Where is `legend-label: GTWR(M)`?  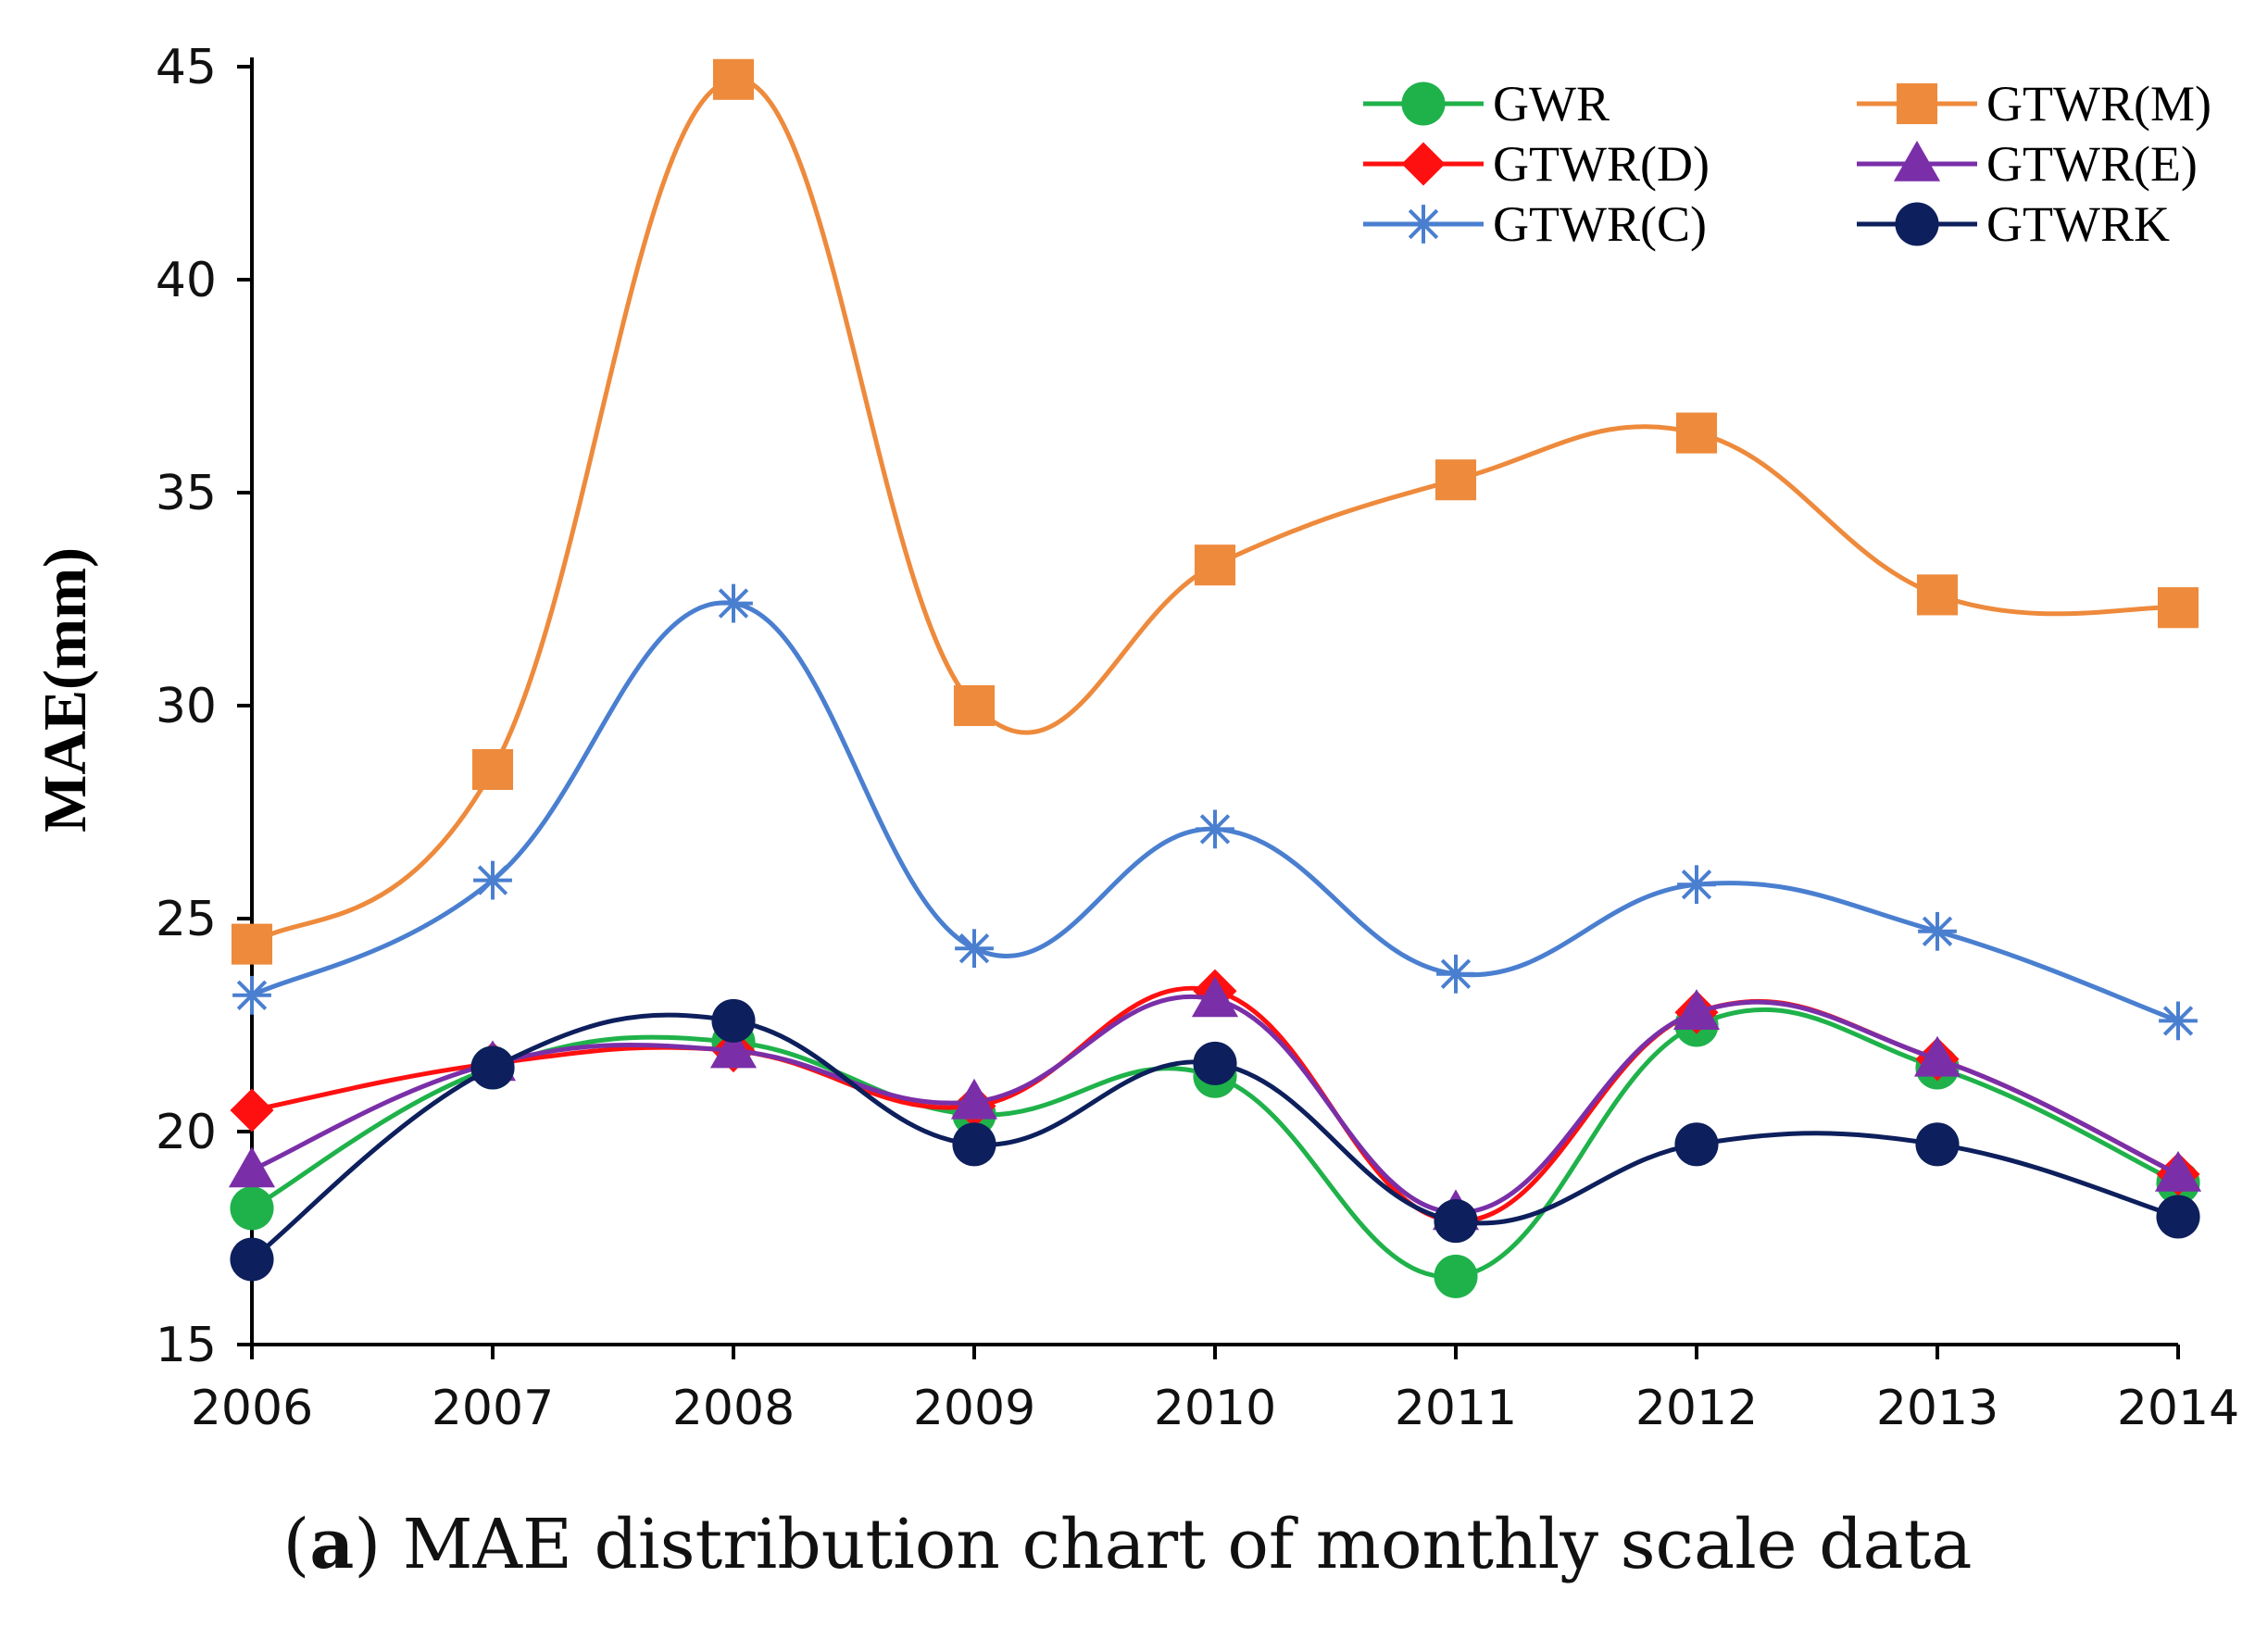 legend-label: GTWR(M) is located at coordinates (2098, 103).